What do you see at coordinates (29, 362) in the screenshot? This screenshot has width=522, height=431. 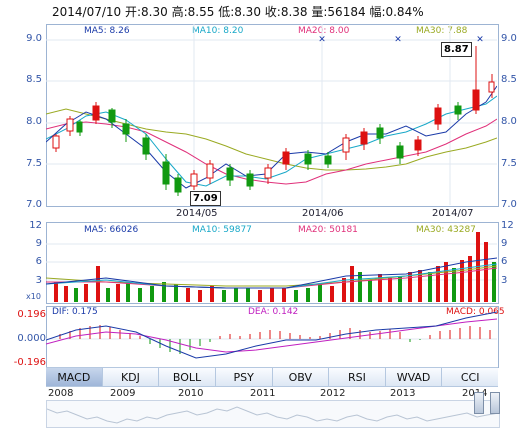 I see `macd-y-left-2: -0.196` at bounding box center [29, 362].